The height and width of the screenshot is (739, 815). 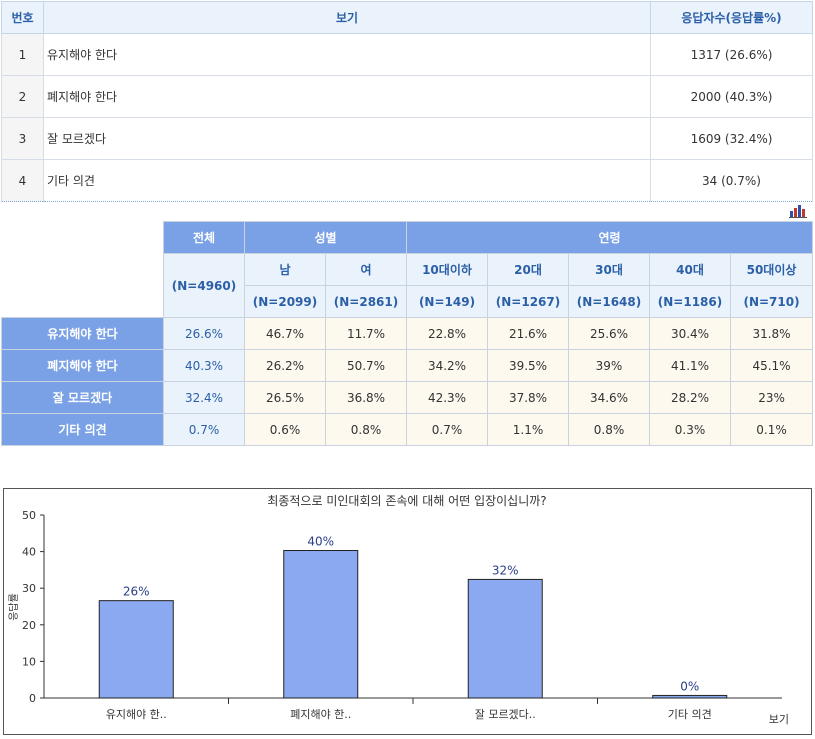 I want to click on table-row: 4 기타 의견 34 (0.7%), so click(x=407, y=180).